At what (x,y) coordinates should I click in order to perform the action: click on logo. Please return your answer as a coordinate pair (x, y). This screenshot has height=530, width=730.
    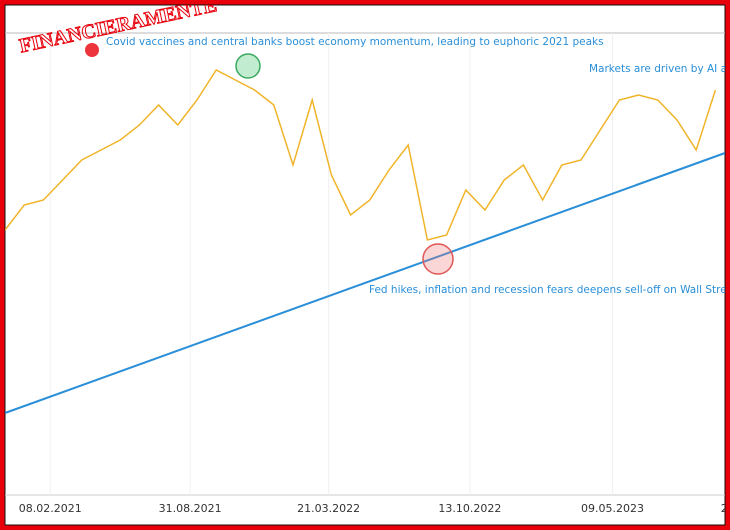
    Looking at the image, I should click on (92, 50).